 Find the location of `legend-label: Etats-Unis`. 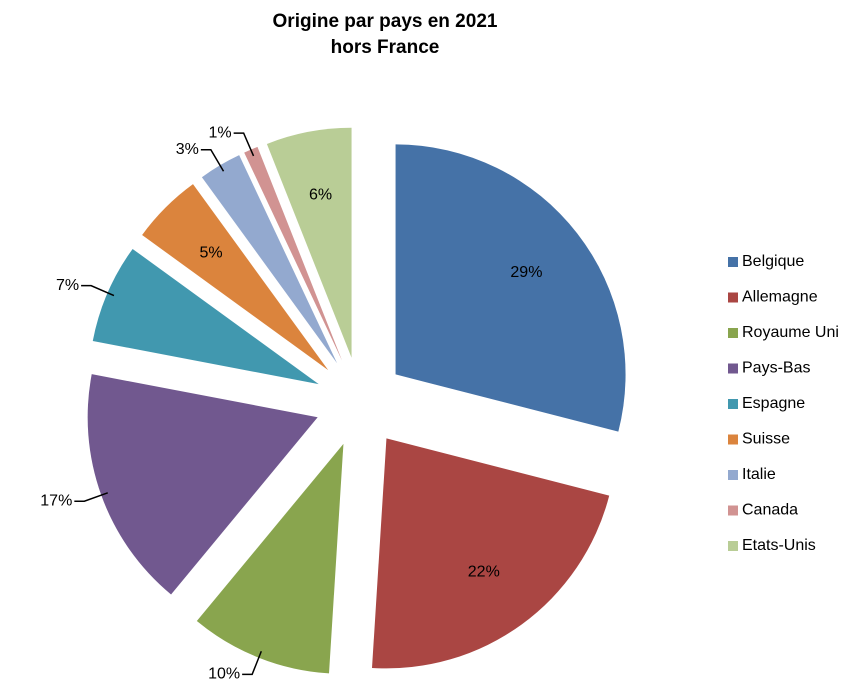

legend-label: Etats-Unis is located at coordinates (779, 545).